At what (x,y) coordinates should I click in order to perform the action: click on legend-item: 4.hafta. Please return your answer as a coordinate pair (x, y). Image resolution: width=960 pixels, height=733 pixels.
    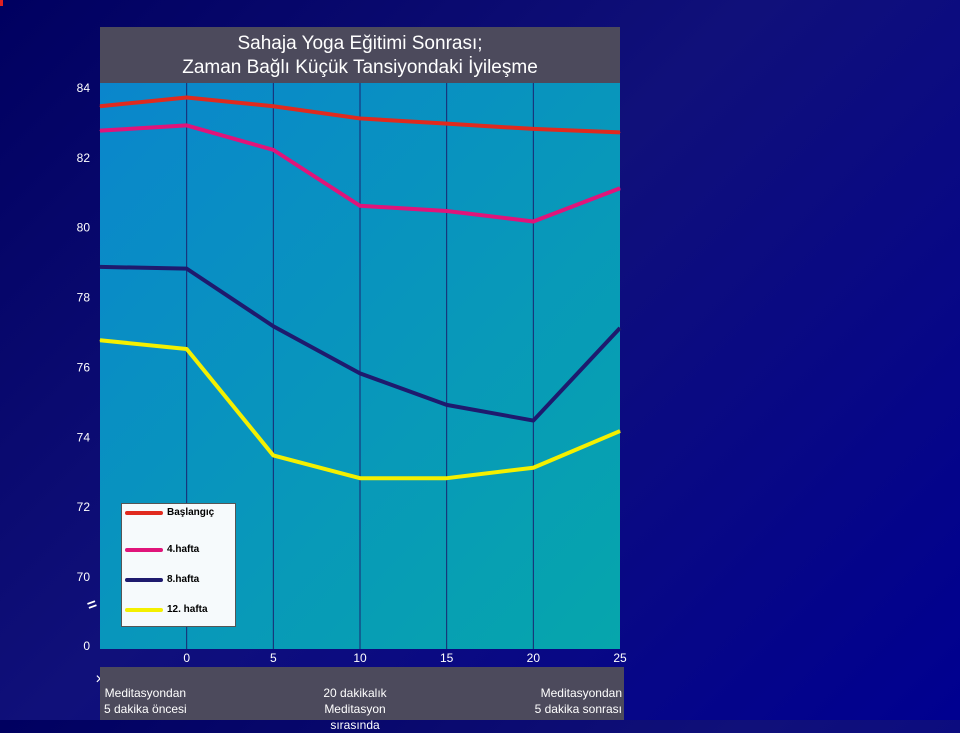
    Looking at the image, I should click on (162, 549).